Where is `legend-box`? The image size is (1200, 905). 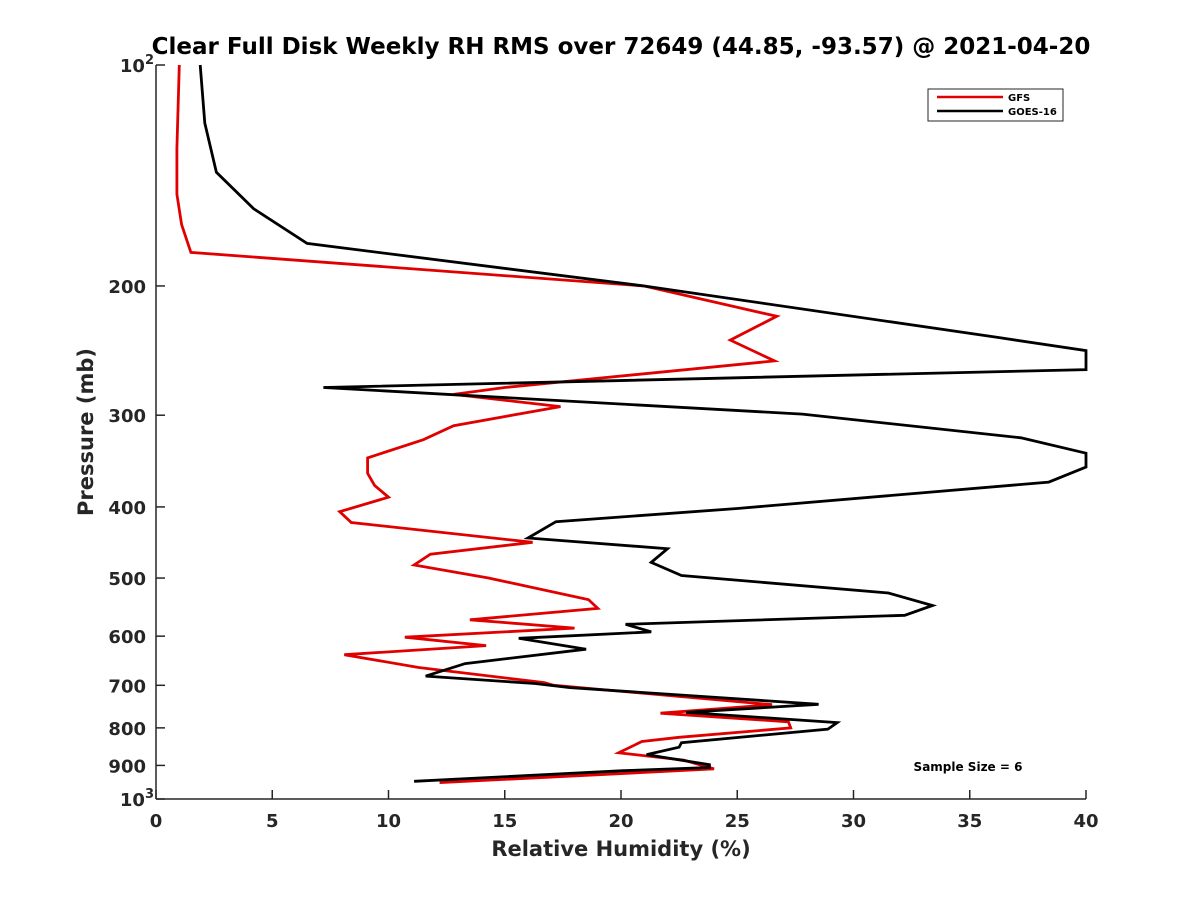
legend-box is located at coordinates (995, 105).